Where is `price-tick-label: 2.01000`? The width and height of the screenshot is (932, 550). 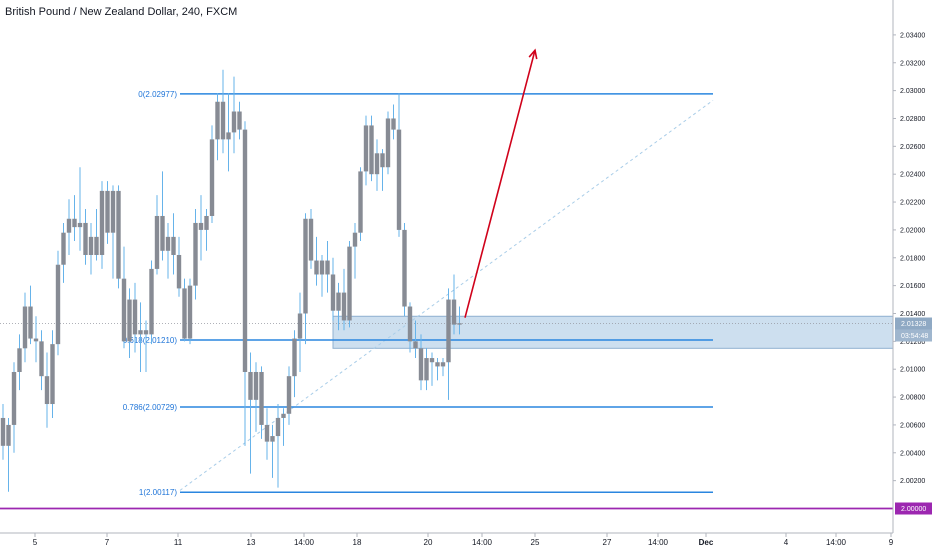
price-tick-label: 2.01000 is located at coordinates (912, 370).